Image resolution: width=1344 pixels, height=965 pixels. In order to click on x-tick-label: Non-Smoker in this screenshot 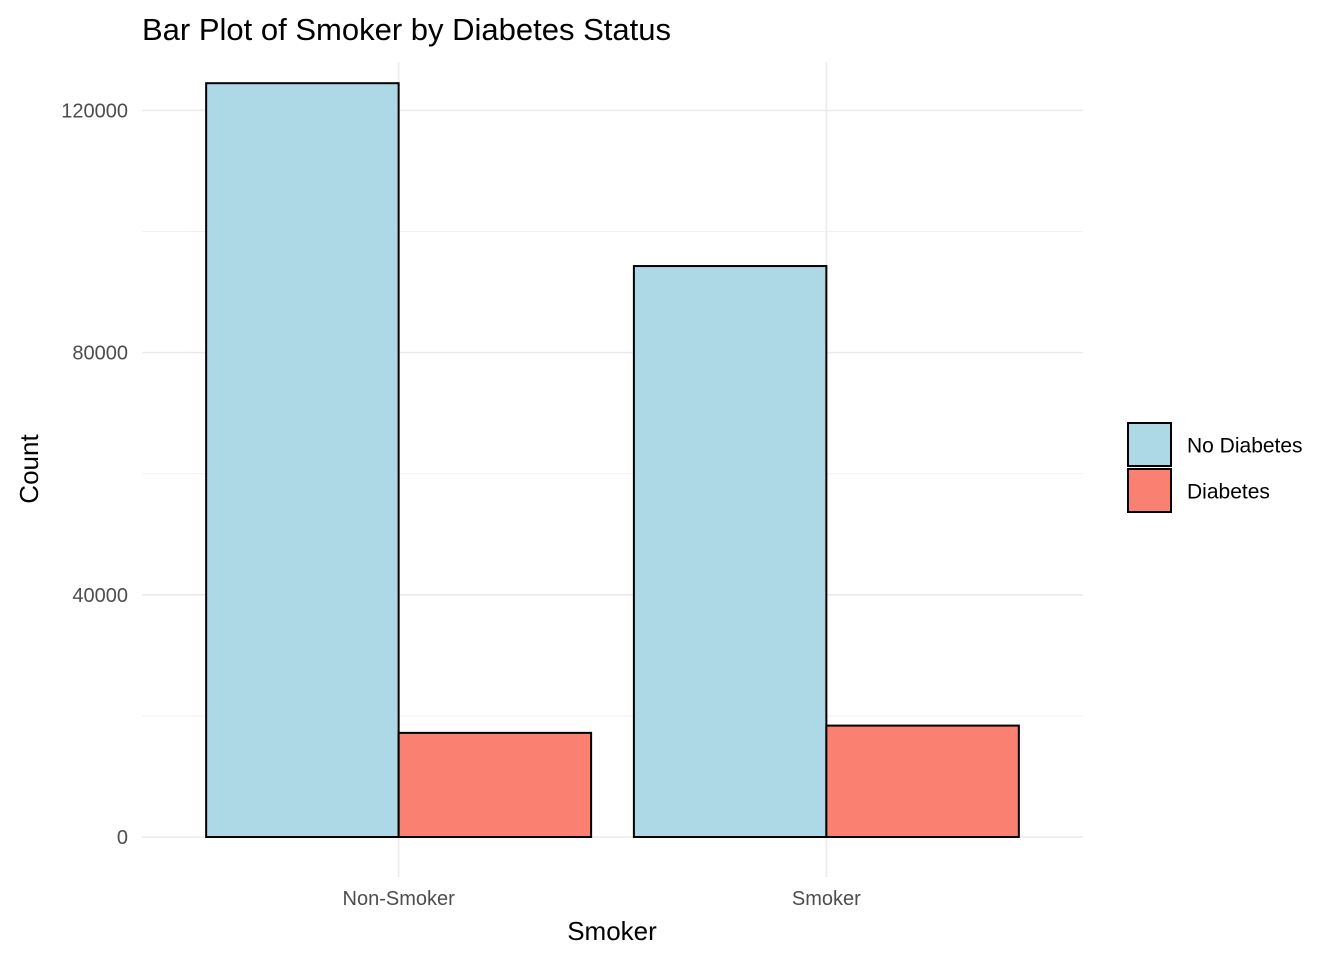, I will do `click(399, 899)`.